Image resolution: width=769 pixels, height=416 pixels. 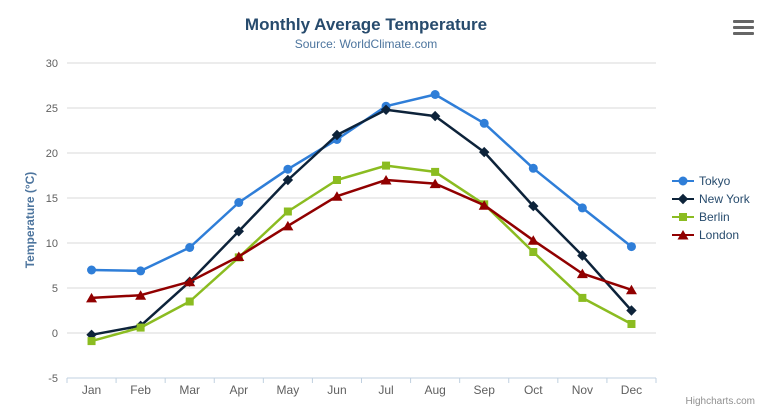 I want to click on legend-marker-diamond-icon, so click(x=683, y=199).